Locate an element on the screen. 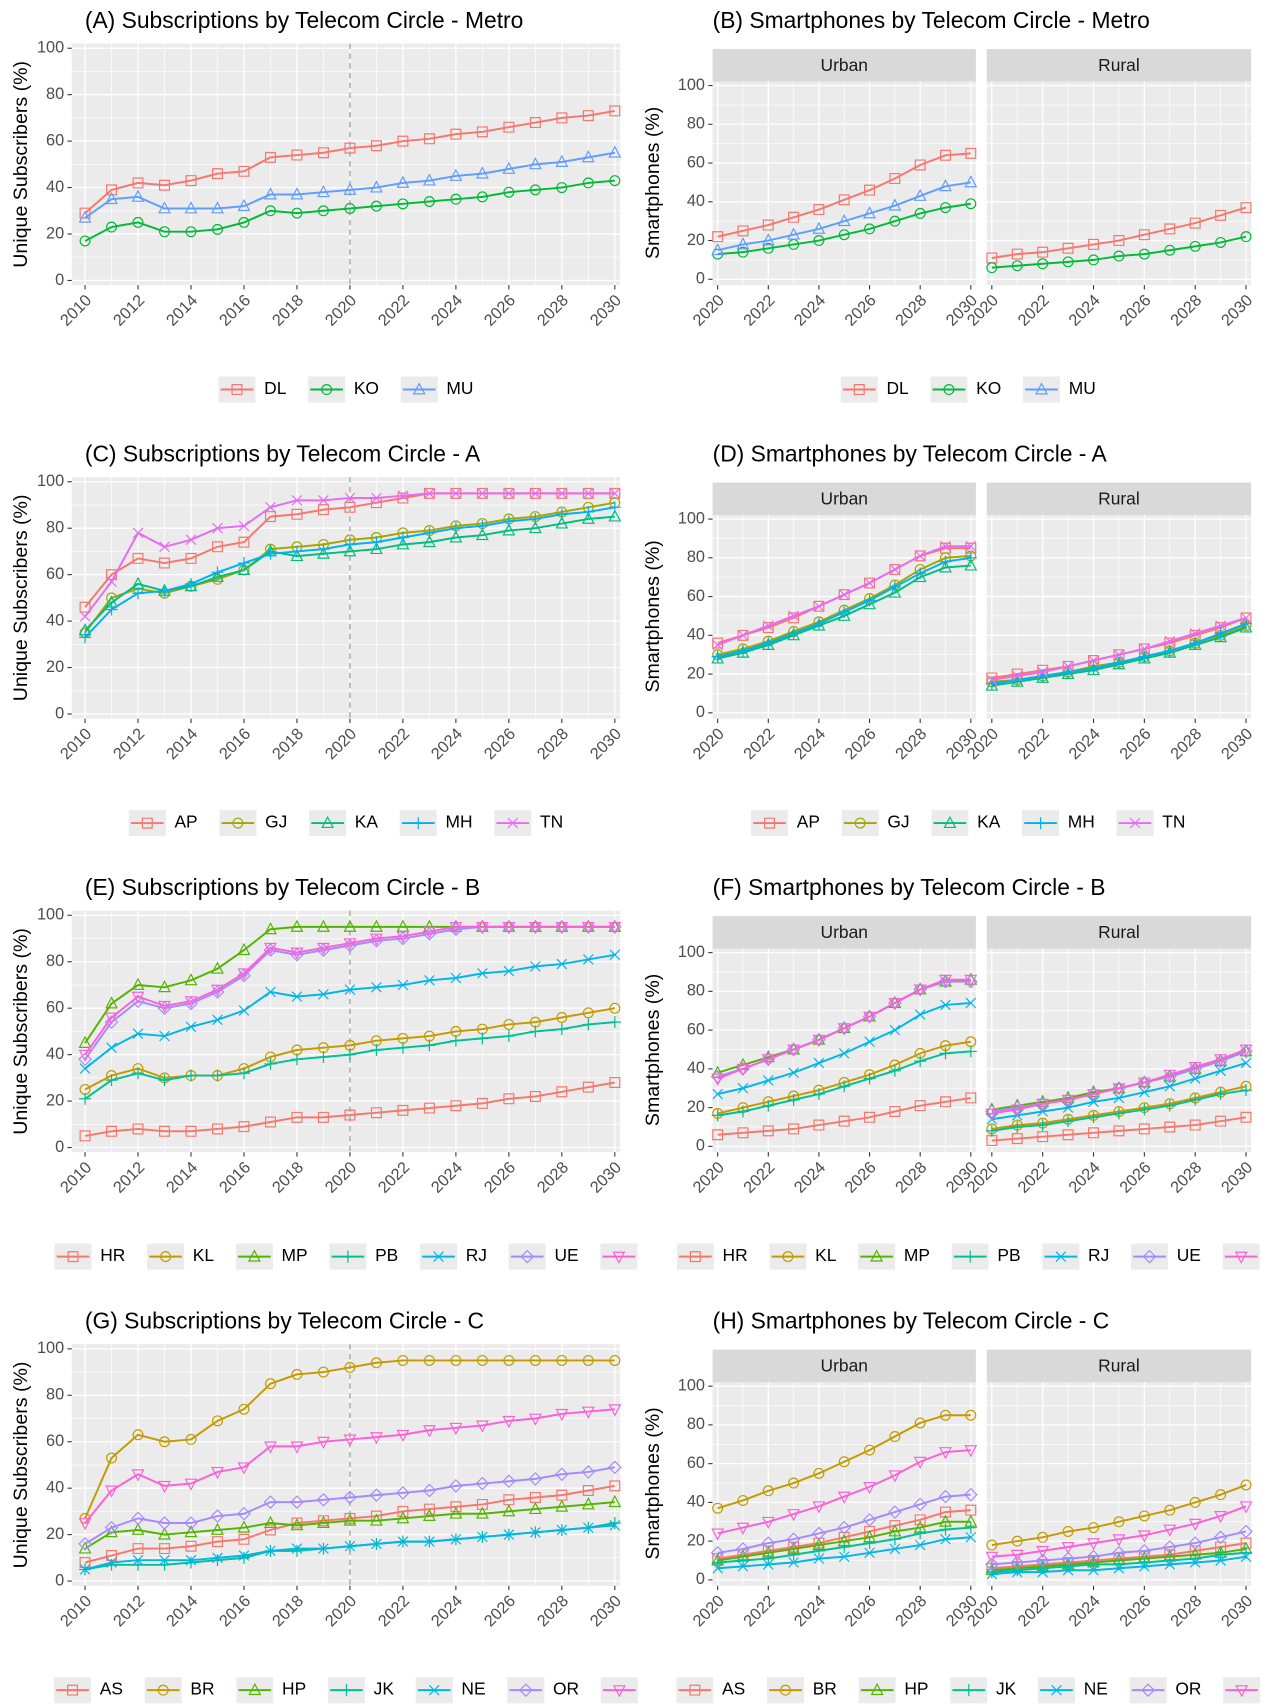 The height and width of the screenshot is (1706, 1262). legend-label: AP is located at coordinates (185, 822).